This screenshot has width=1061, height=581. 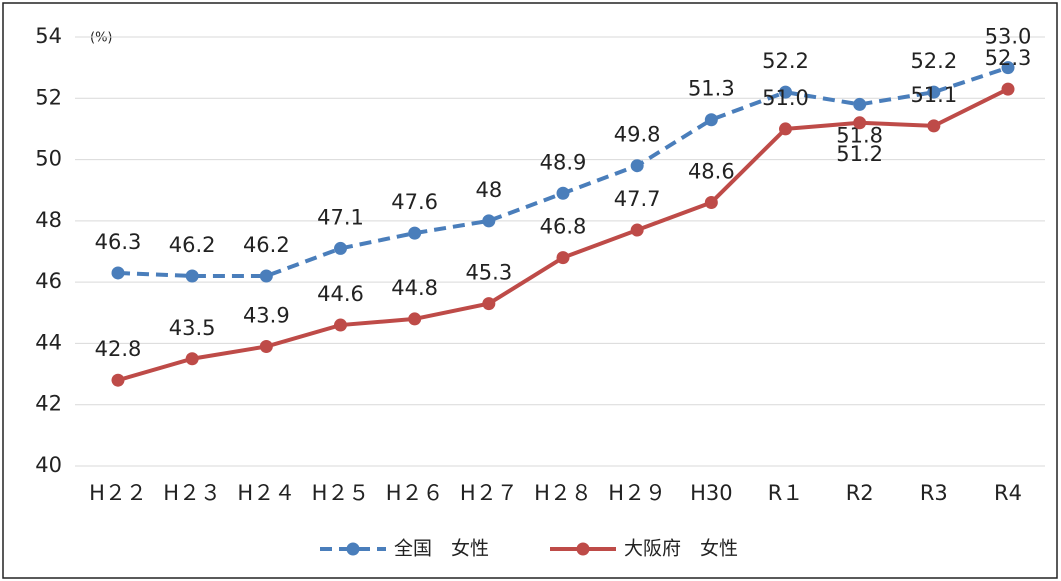 I want to click on x-tick-label: R１, so click(x=786, y=493).